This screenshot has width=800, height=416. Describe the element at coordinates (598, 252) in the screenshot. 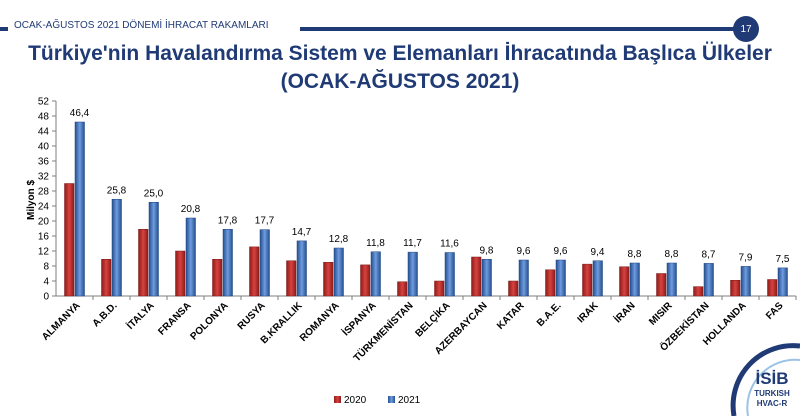

I see `data-label-2021: 9,4` at that location.